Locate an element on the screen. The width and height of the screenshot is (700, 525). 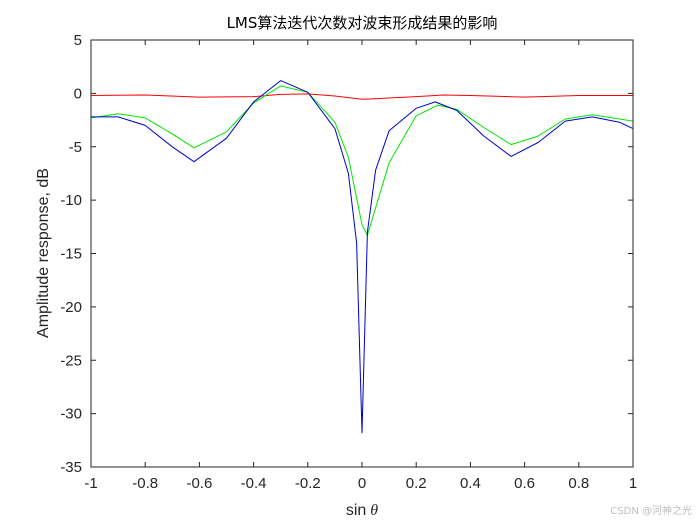
x-axis-label-text: sin is located at coordinates (356, 510).